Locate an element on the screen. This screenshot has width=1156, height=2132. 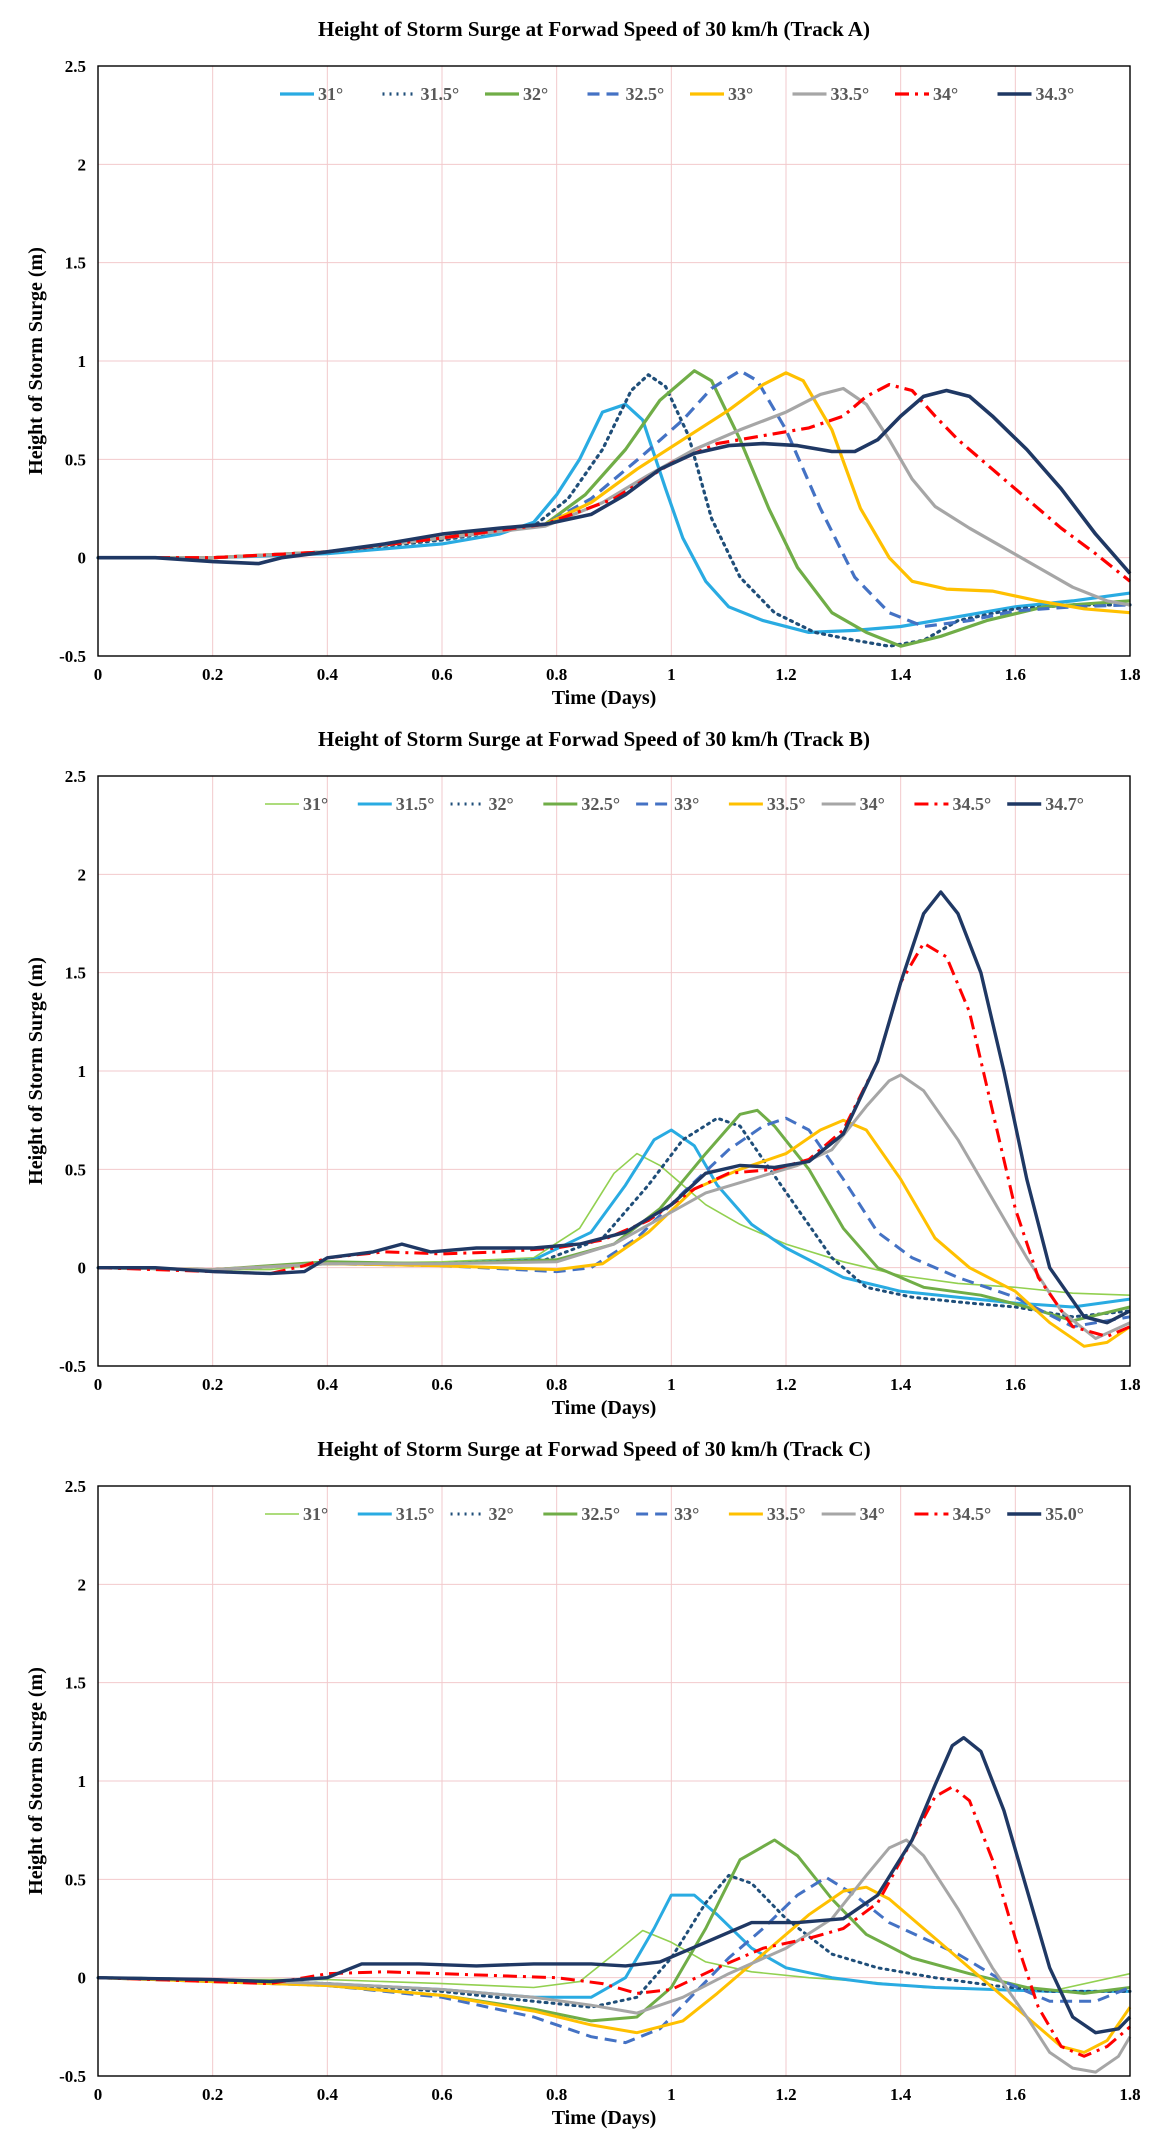
x-axis-label: Time (Days) is located at coordinates (604, 2118).